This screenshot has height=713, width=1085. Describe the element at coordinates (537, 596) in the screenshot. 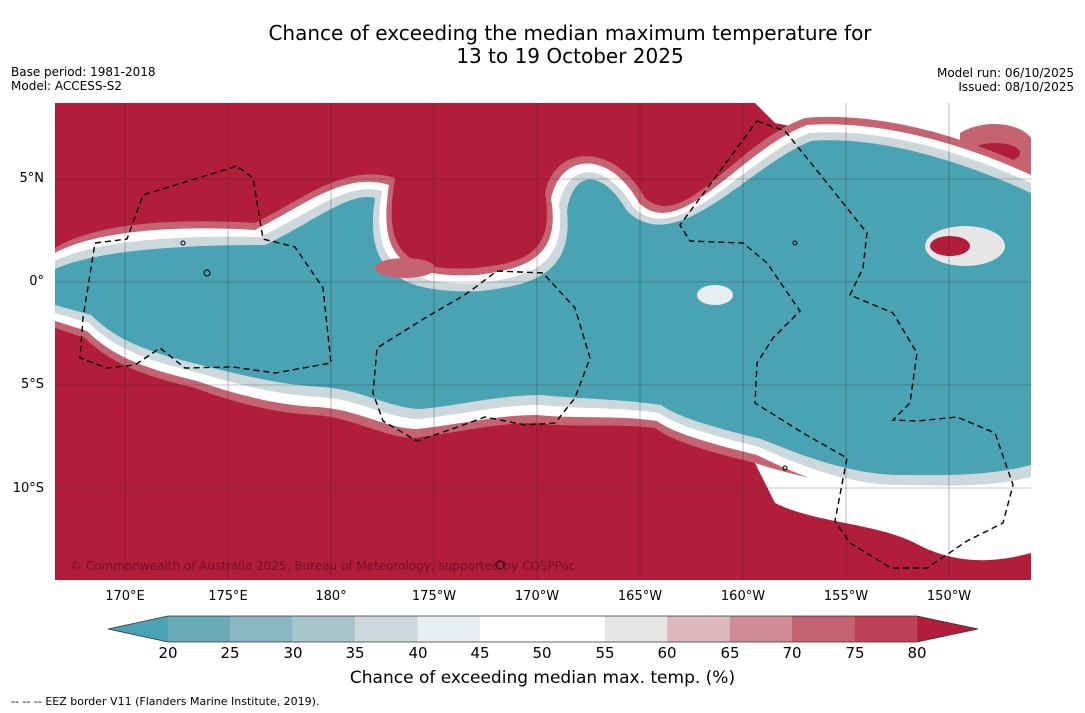

I see `lon-label-170w: 170°W` at that location.